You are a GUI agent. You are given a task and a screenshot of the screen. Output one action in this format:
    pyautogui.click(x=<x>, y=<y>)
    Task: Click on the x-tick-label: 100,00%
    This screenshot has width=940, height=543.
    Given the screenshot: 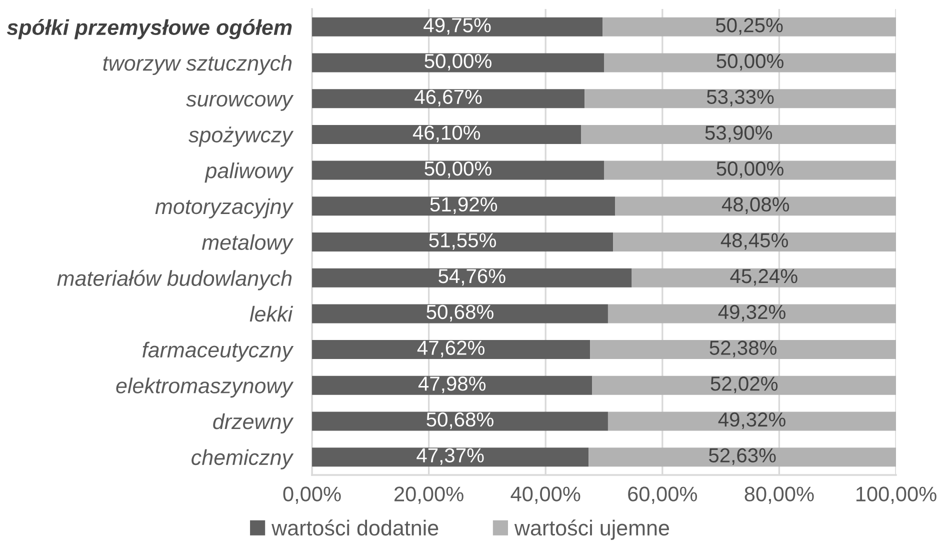 What is the action you would take?
    pyautogui.click(x=896, y=495)
    